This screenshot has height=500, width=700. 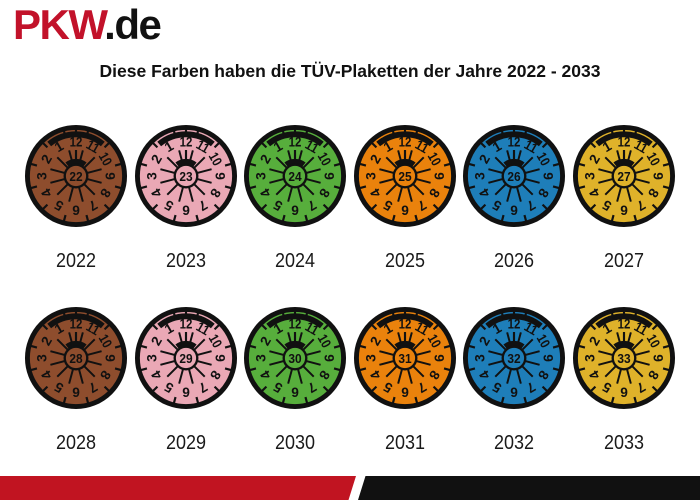 What do you see at coordinates (514, 380) in the screenshot?
I see `badge-cell-2032: 12 11 10 9 8 7 6 5 4 3 2 1 32 2032` at bounding box center [514, 380].